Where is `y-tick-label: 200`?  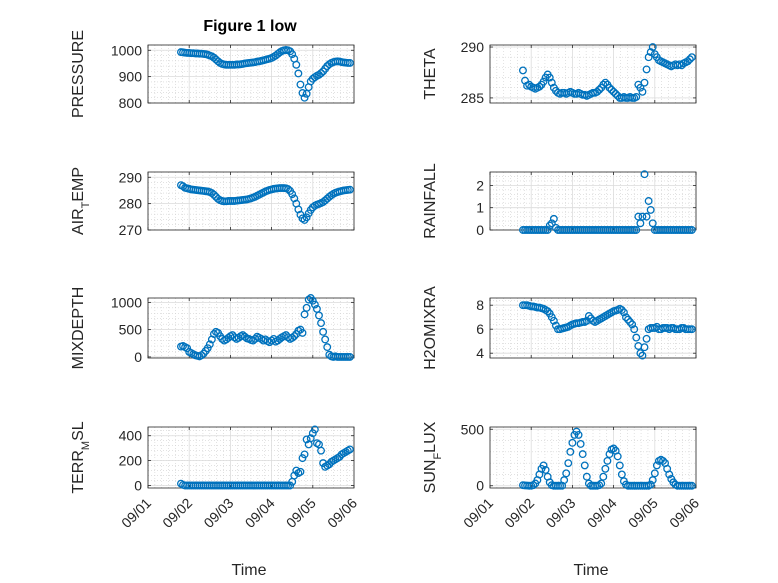 y-tick-label: 200 is located at coordinates (131, 461).